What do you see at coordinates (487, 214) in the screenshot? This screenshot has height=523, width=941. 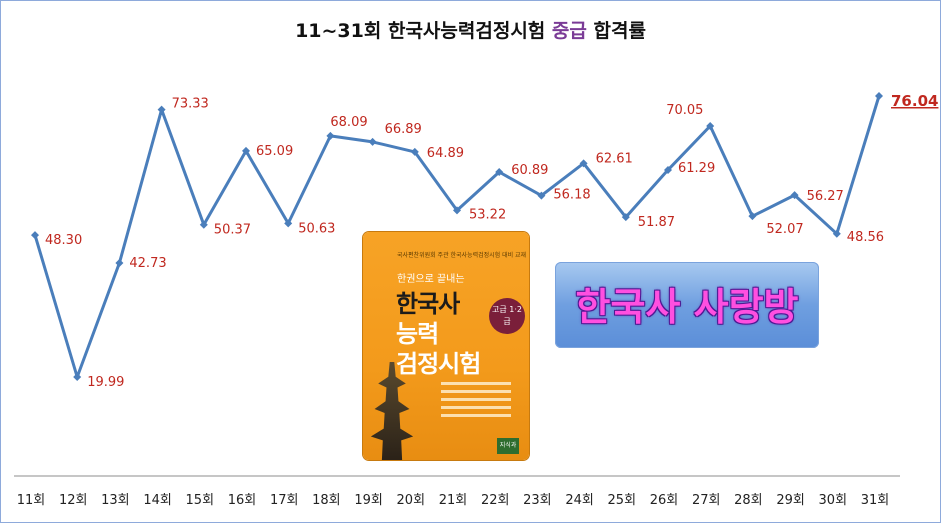 I see `data-label-21회: 53.22` at bounding box center [487, 214].